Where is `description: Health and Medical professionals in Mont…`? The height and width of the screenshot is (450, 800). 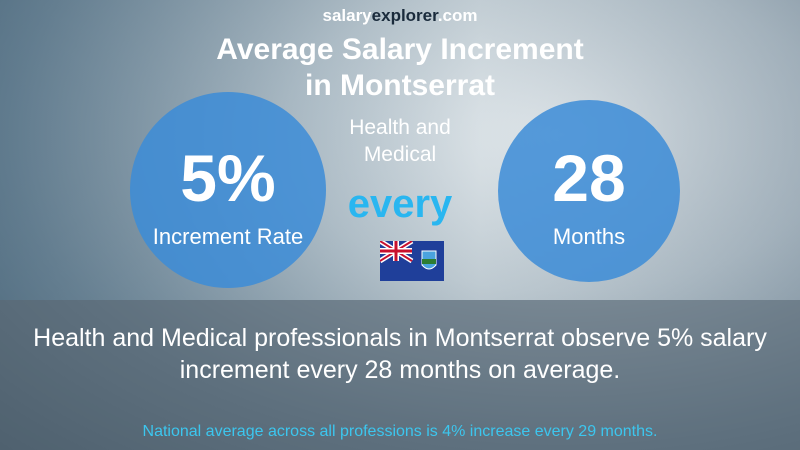 description: Health and Medical professionals in Mont… is located at coordinates (400, 354).